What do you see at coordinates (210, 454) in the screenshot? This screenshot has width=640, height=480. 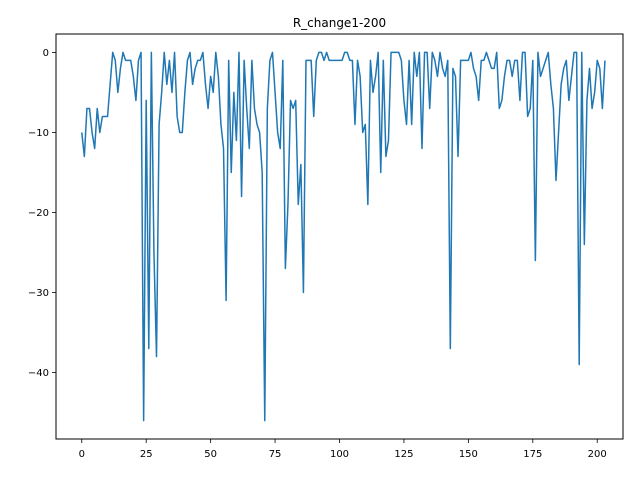 I see `x-tick-label: 50` at bounding box center [210, 454].